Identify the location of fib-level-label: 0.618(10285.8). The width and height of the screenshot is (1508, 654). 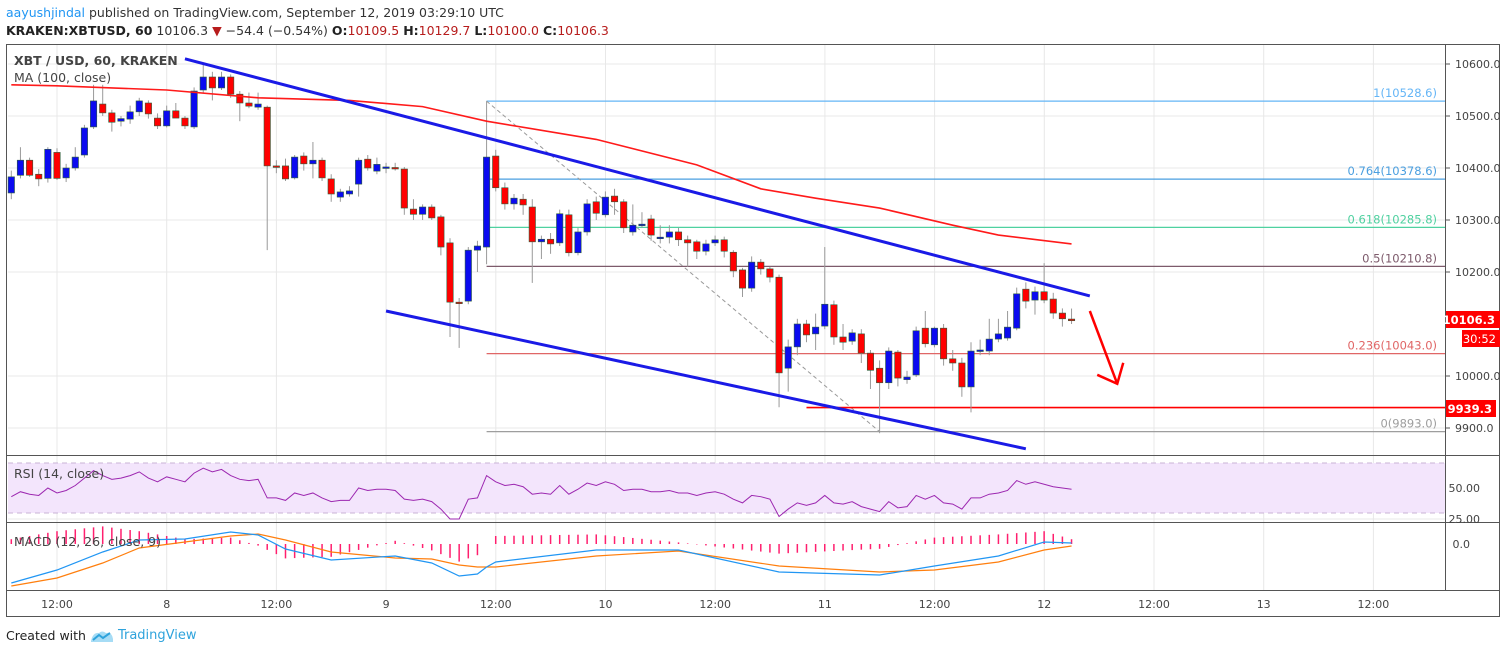
(1392, 219).